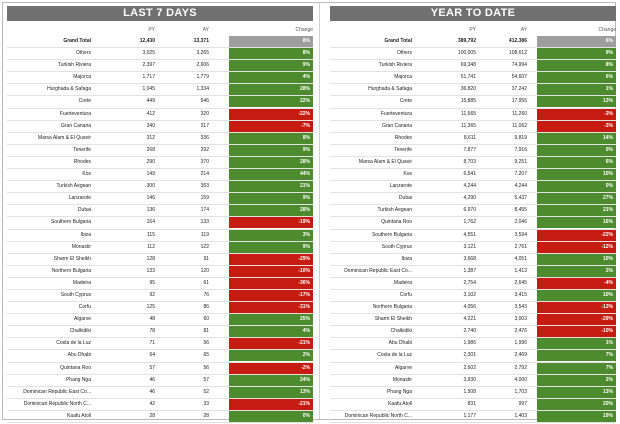 Image resolution: width=620 pixels, height=424 pixels. I want to click on table-row: Marsa Alam & El Quseir 8,703 9,251 6%, so click(473, 163).